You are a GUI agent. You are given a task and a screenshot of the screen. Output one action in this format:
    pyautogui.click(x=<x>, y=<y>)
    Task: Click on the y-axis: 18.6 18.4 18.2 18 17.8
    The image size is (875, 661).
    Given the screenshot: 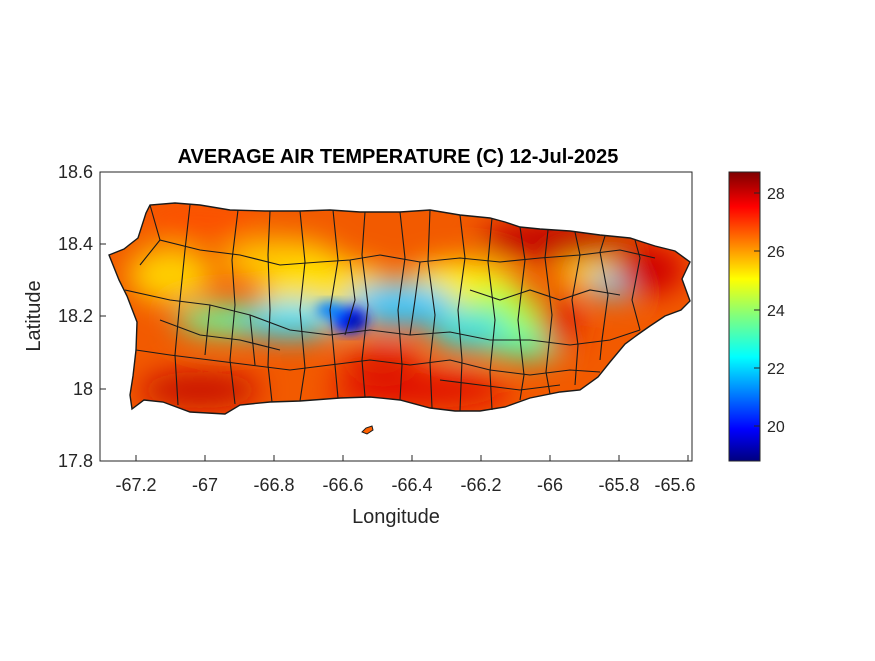 What is the action you would take?
    pyautogui.click(x=82, y=316)
    